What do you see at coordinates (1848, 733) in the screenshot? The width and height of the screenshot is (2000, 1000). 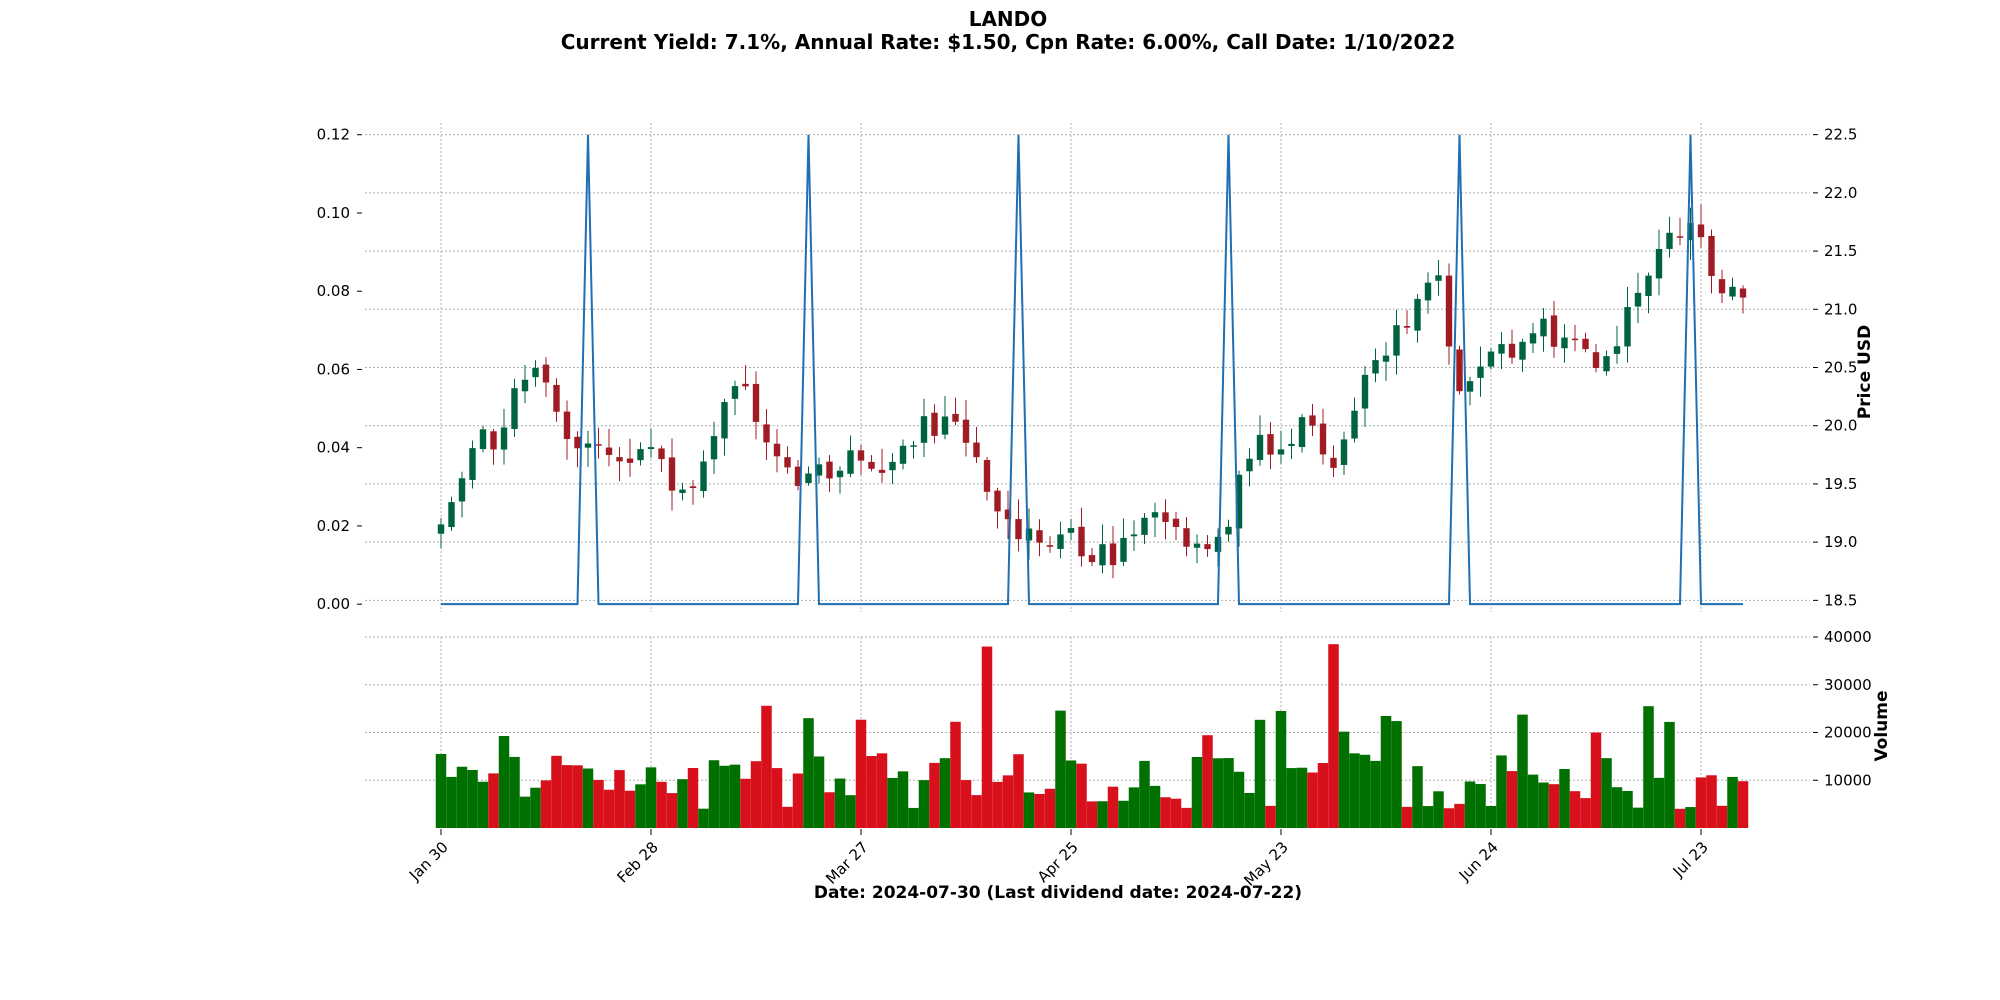 I see `volume-tick-label: 20000` at bounding box center [1848, 733].